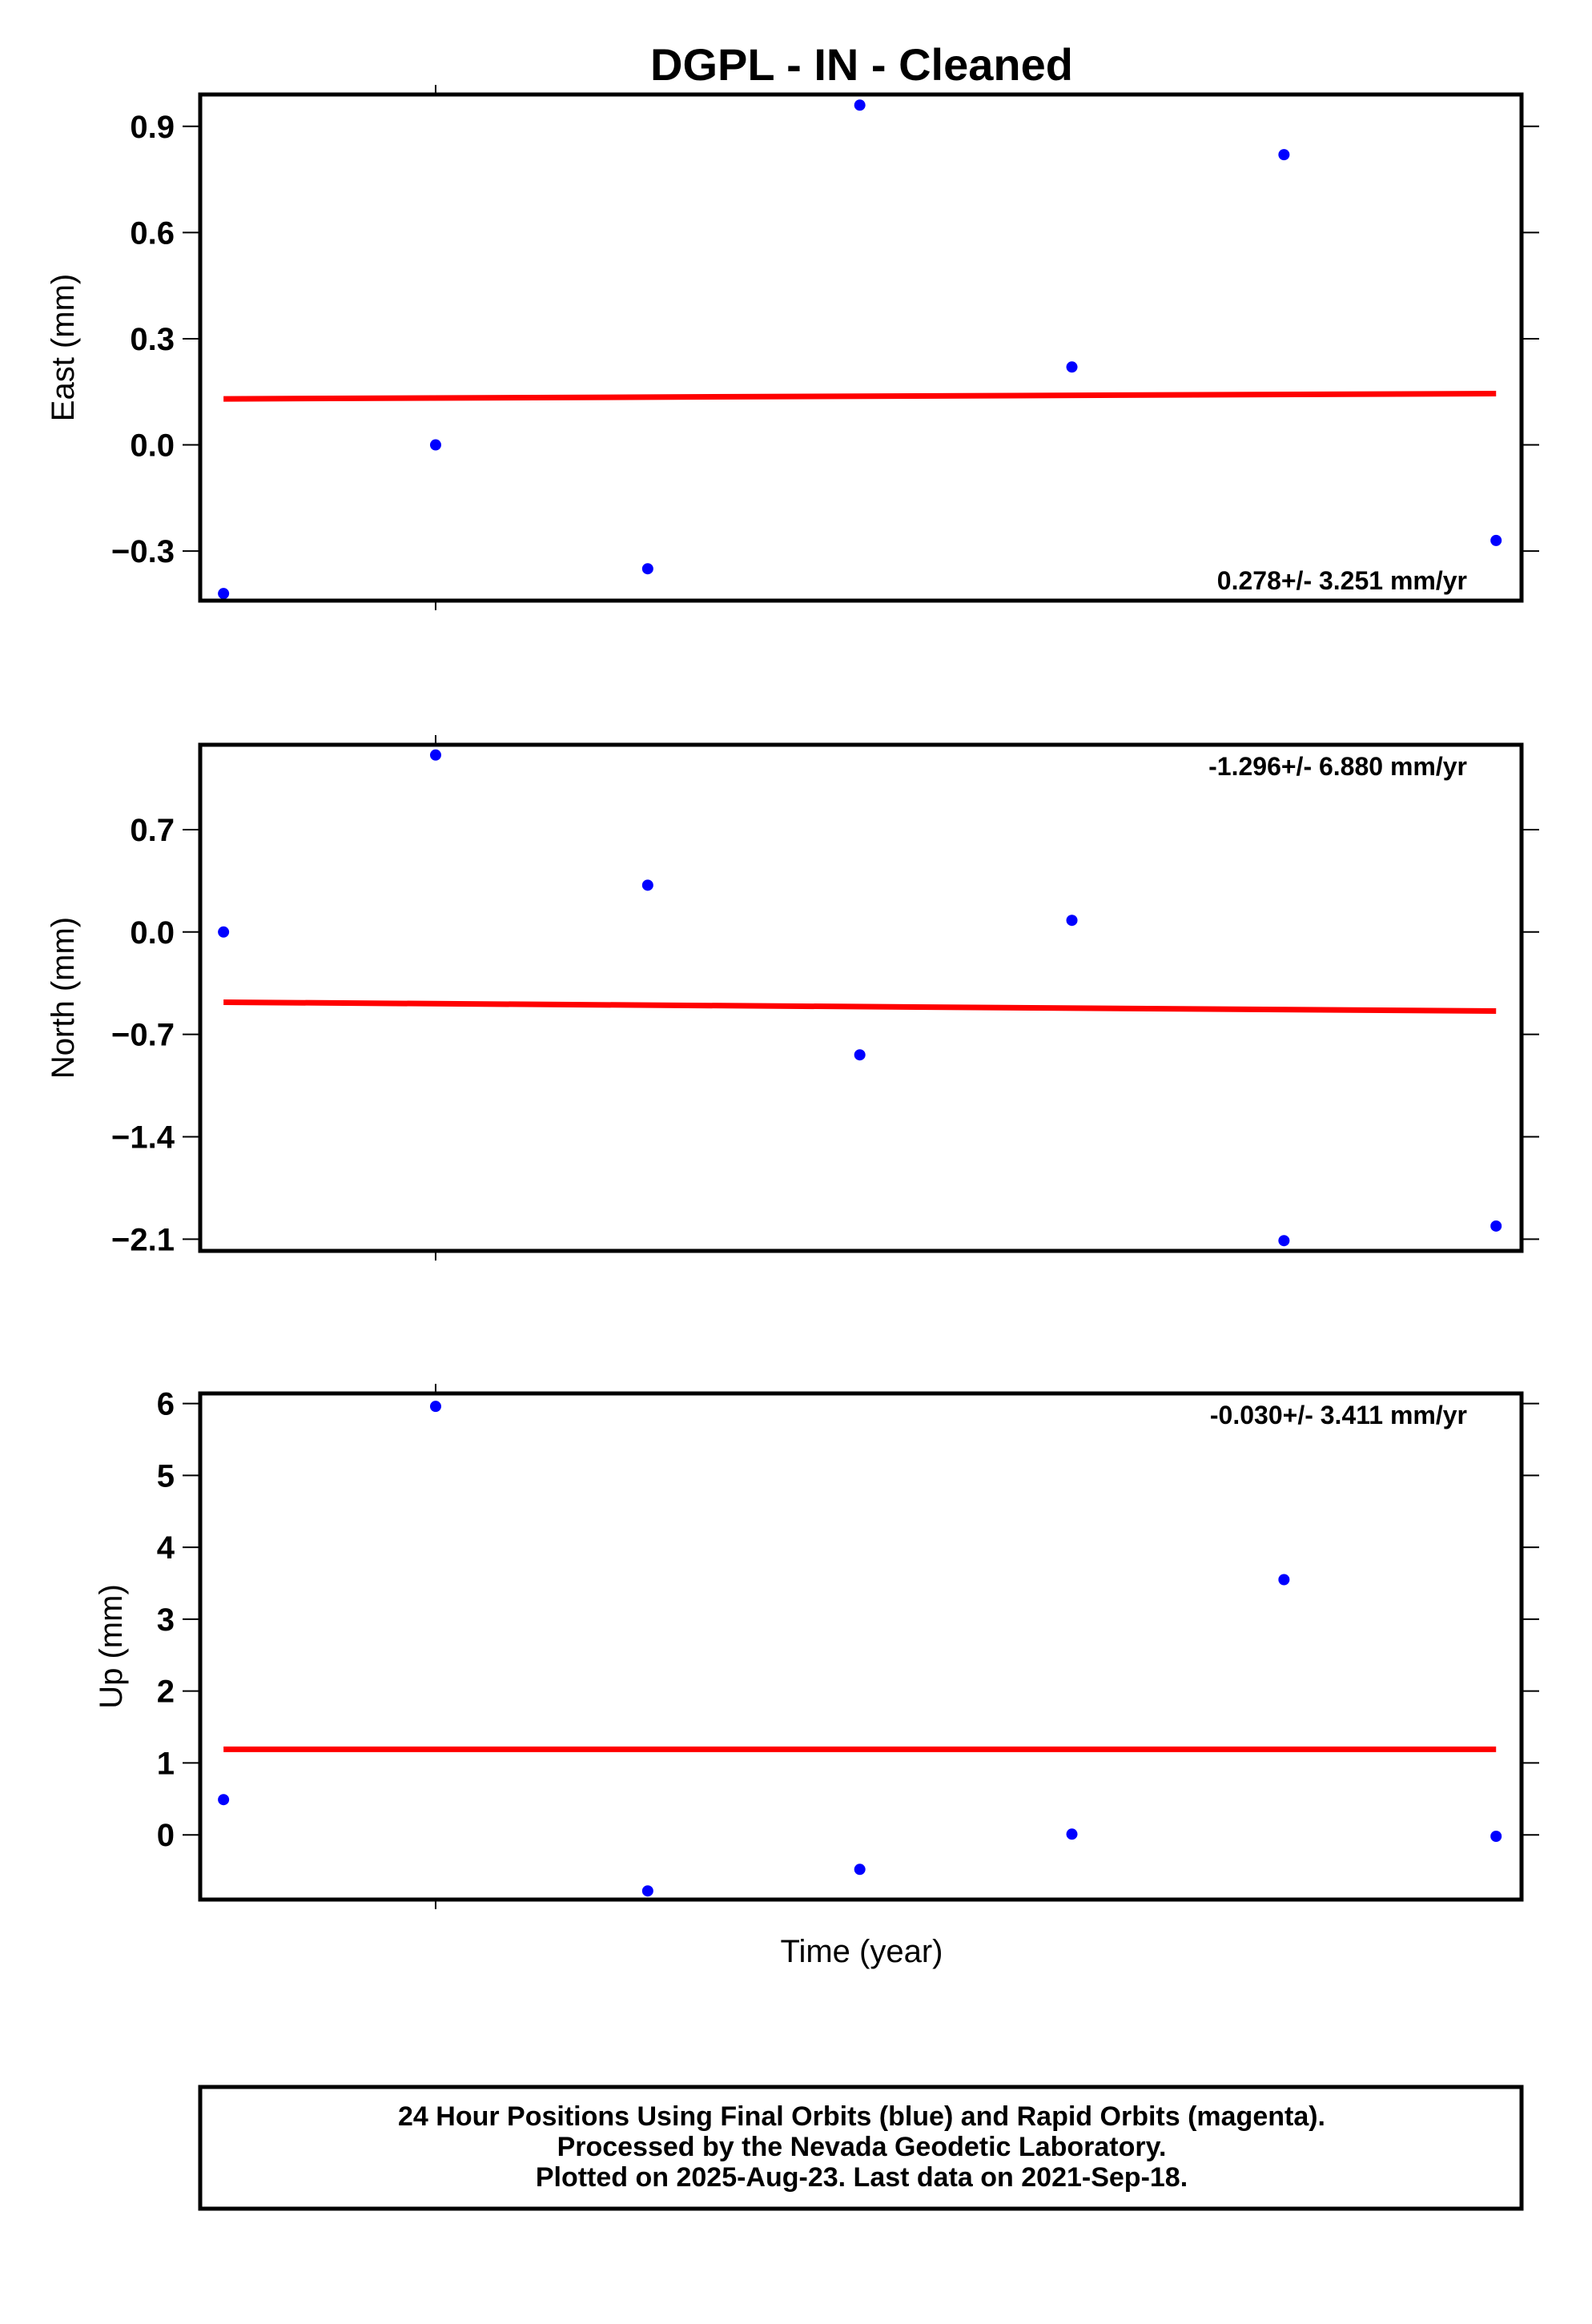 Image resolution: width=1592 pixels, height=2324 pixels. I want to click on x-axis-label: Time (year), so click(862, 1951).